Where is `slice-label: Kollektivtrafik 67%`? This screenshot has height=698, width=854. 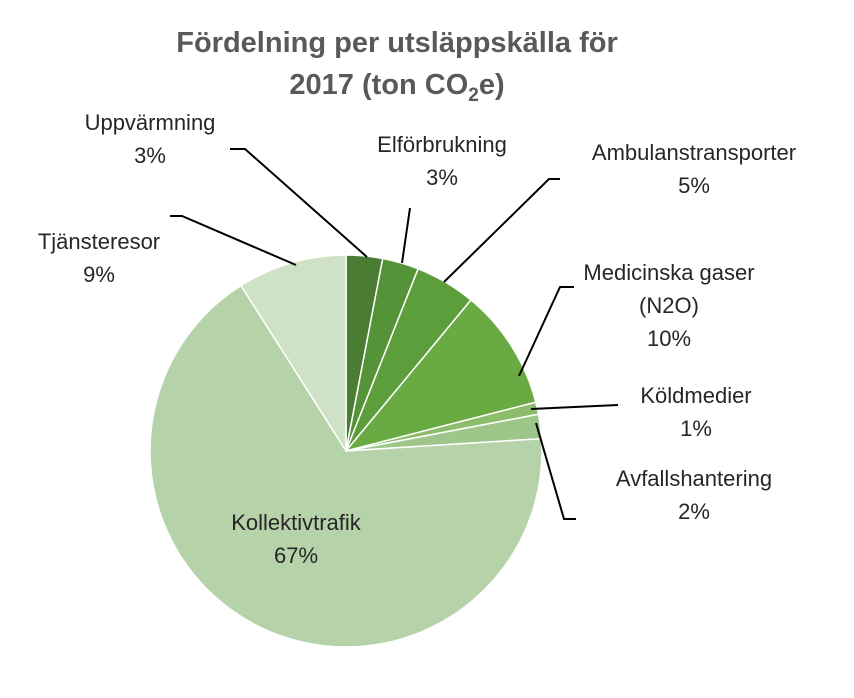 slice-label: Kollektivtrafik 67% is located at coordinates (296, 539).